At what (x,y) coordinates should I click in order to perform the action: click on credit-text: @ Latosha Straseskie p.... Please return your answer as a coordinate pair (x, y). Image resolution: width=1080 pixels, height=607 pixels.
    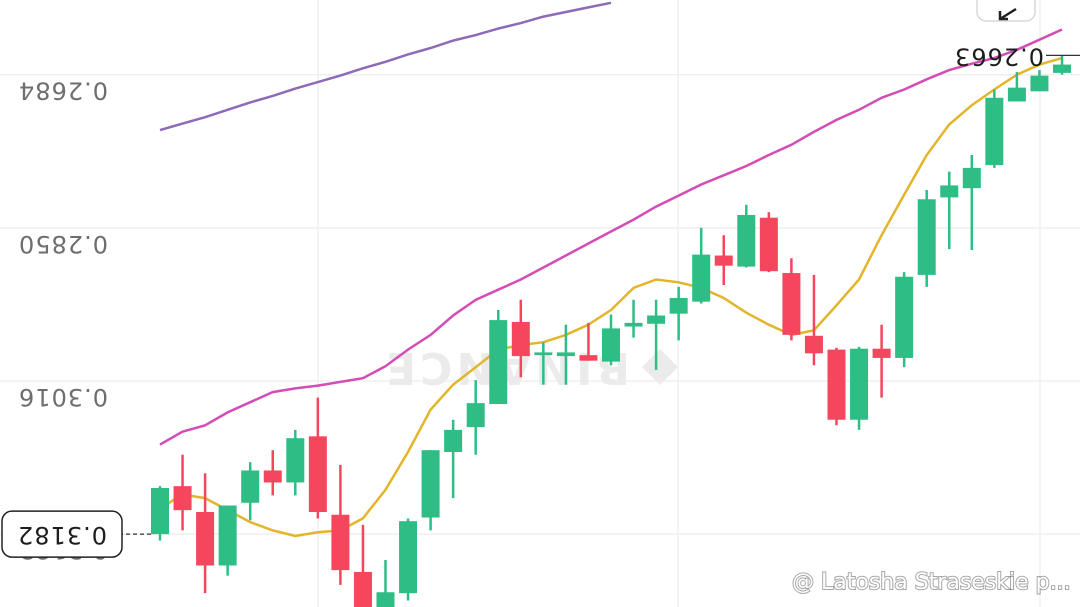
    Looking at the image, I should click on (931, 582).